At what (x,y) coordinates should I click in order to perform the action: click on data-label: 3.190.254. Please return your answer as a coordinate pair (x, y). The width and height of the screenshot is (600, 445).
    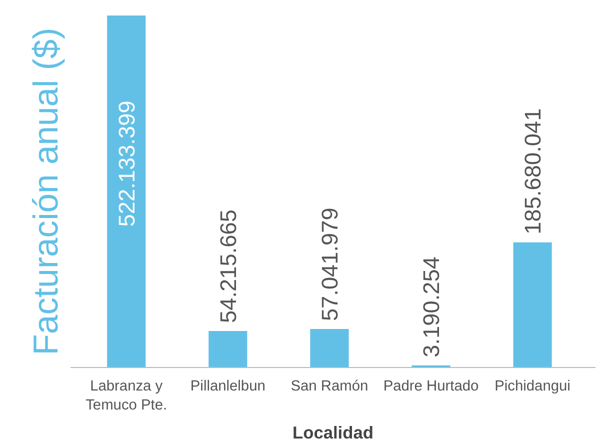
    Looking at the image, I should click on (431, 307).